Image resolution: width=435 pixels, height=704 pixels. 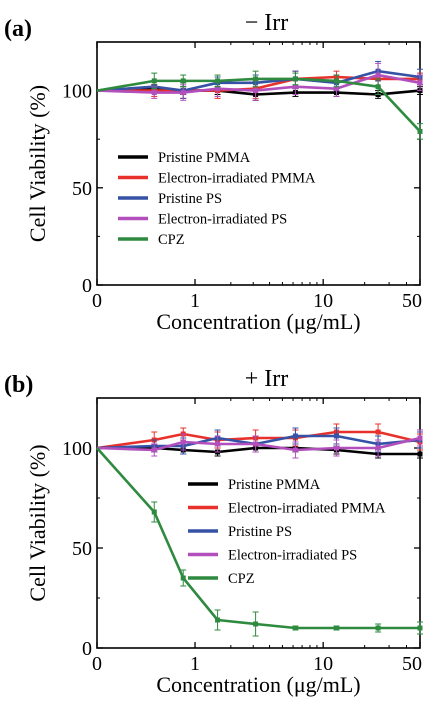 I want to click on panel-tag: (b), so click(x=18, y=385).